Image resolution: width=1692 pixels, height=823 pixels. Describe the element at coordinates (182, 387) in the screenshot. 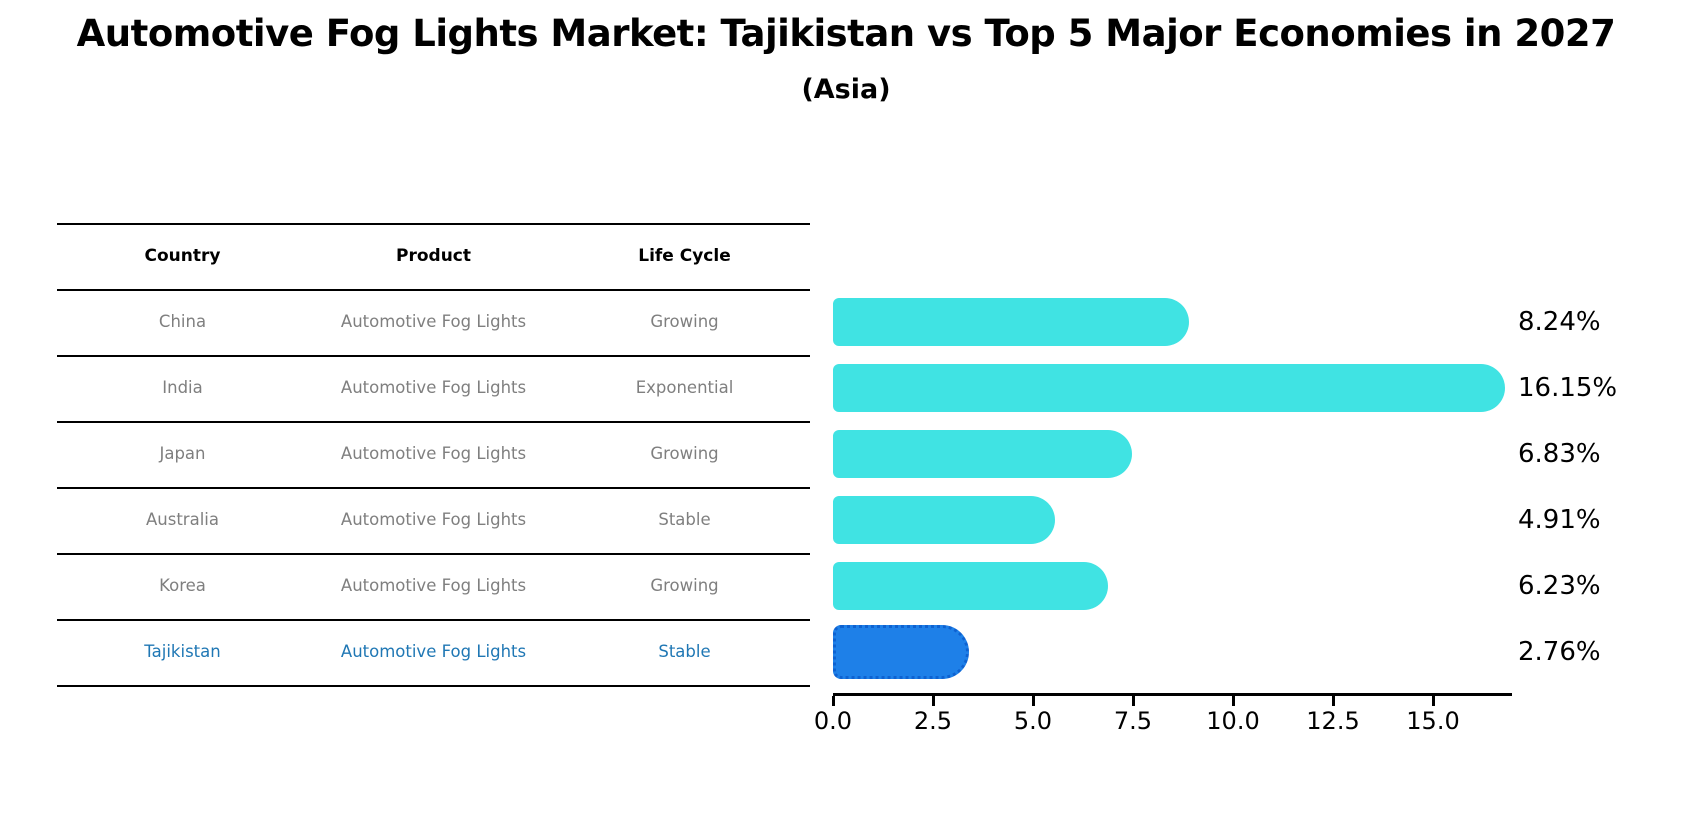

I see `country-cell: India` at that location.